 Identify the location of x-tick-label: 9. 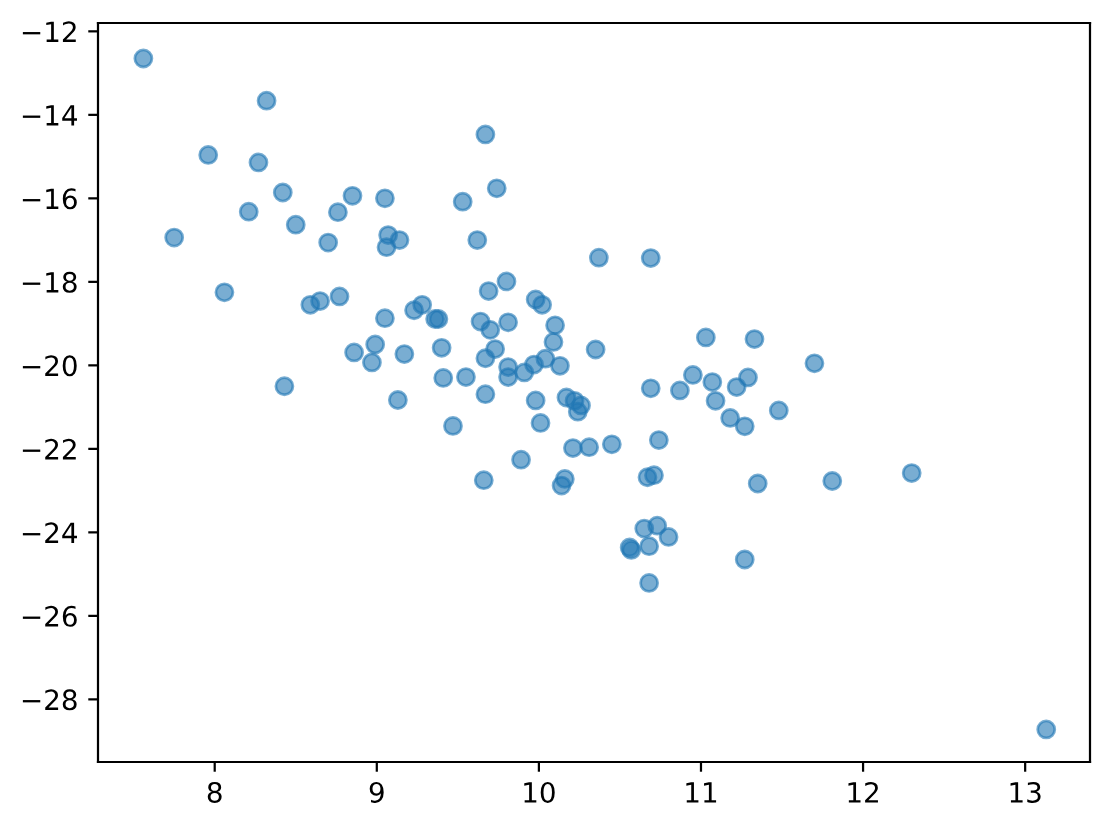
(376, 792).